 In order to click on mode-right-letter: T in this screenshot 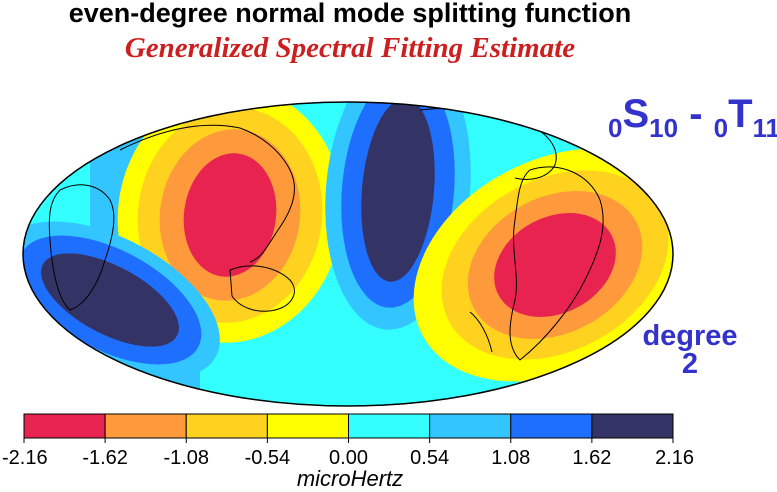, I will do `click(740, 114)`.